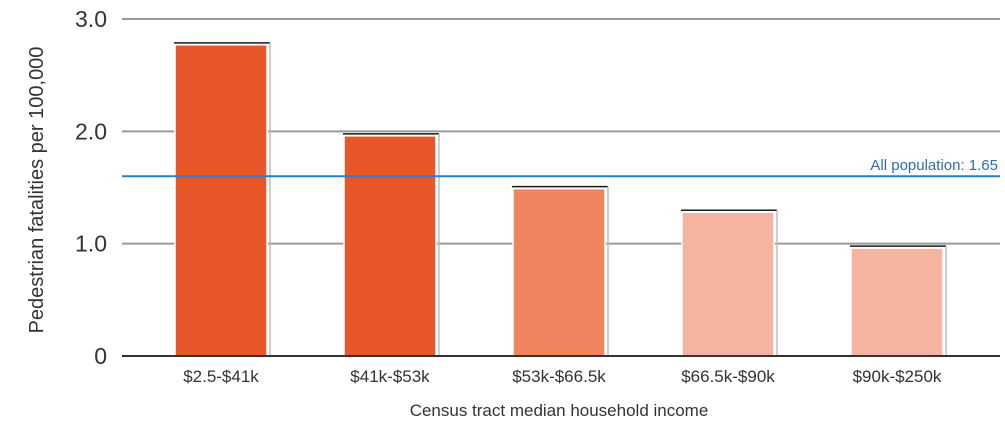 The width and height of the screenshot is (1005, 426). I want to click on x-tick-label: $2.5-$41k, so click(221, 376).